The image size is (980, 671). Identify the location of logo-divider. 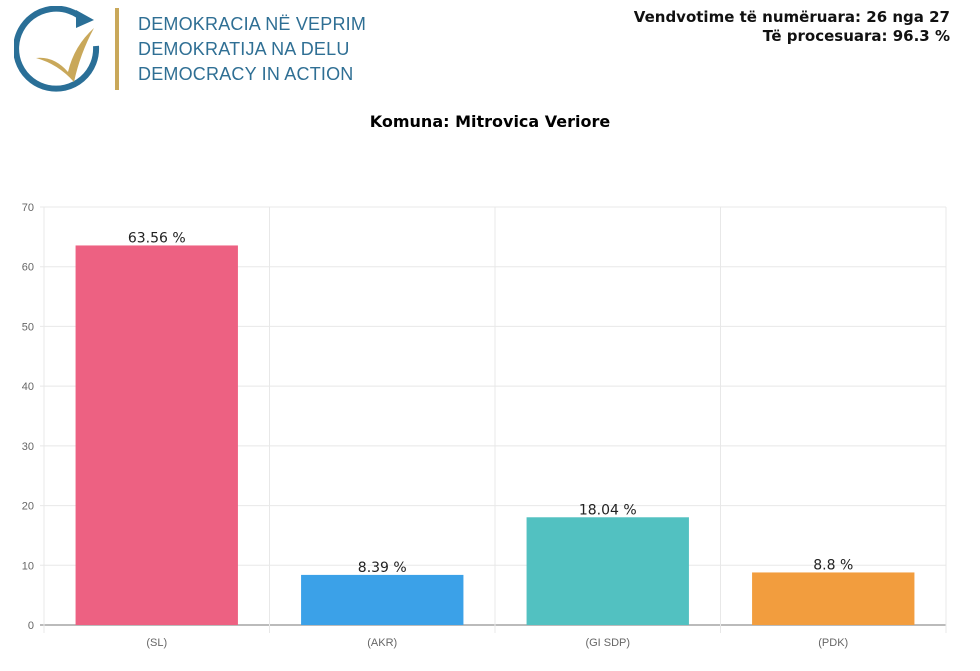
(117, 49).